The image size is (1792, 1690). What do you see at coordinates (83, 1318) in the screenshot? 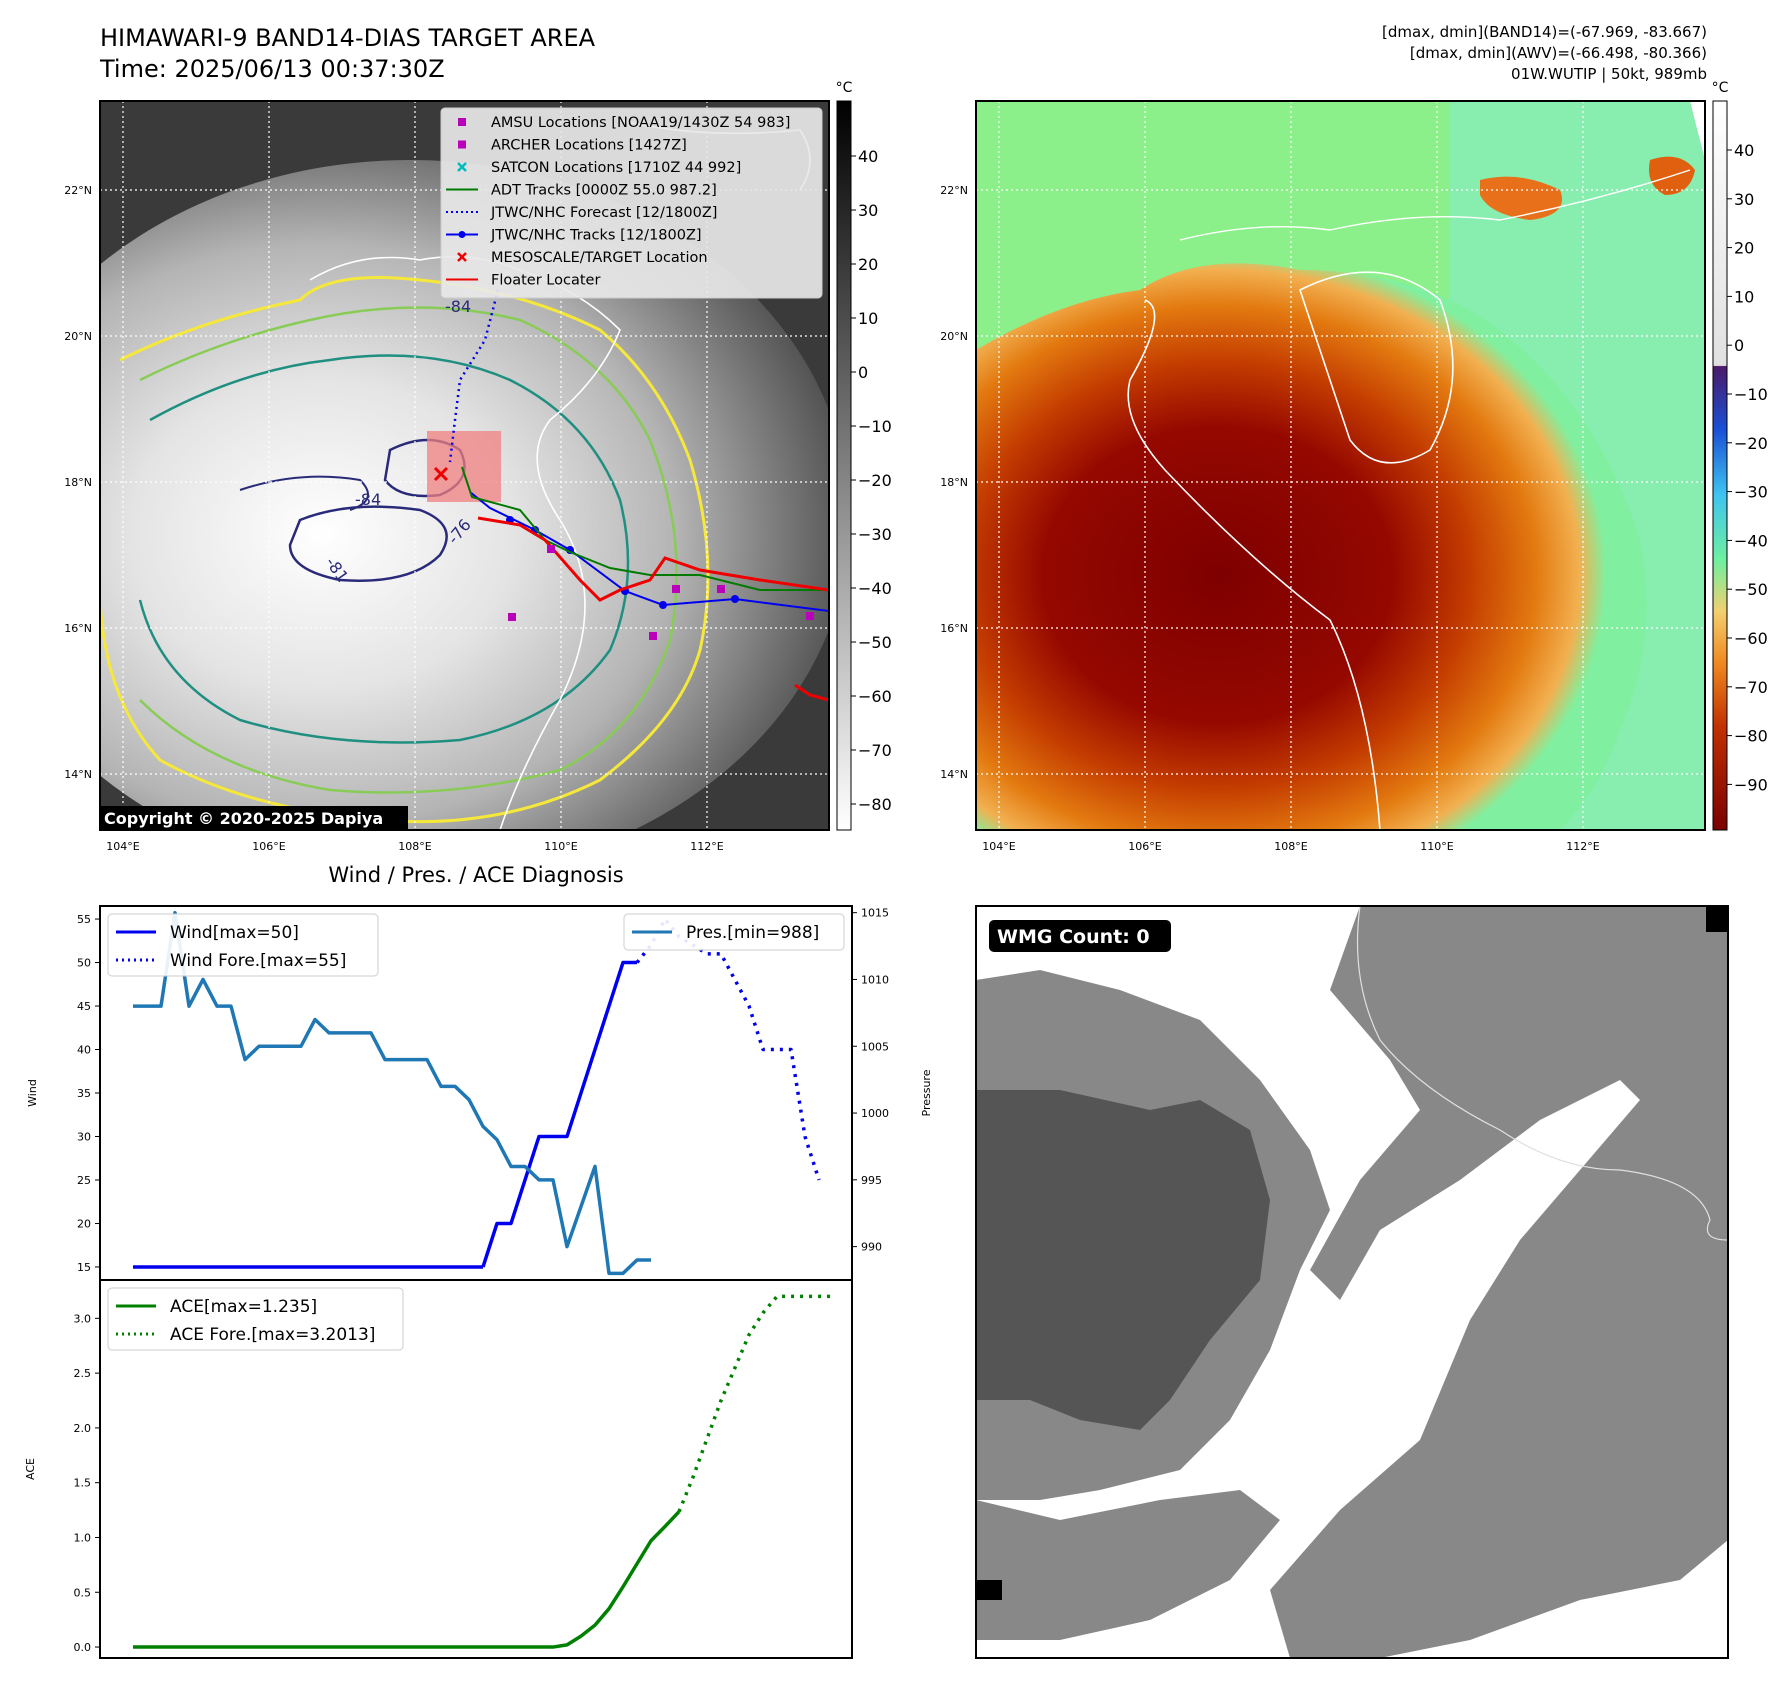
I see `ace-ytick-label: 3.0` at bounding box center [83, 1318].